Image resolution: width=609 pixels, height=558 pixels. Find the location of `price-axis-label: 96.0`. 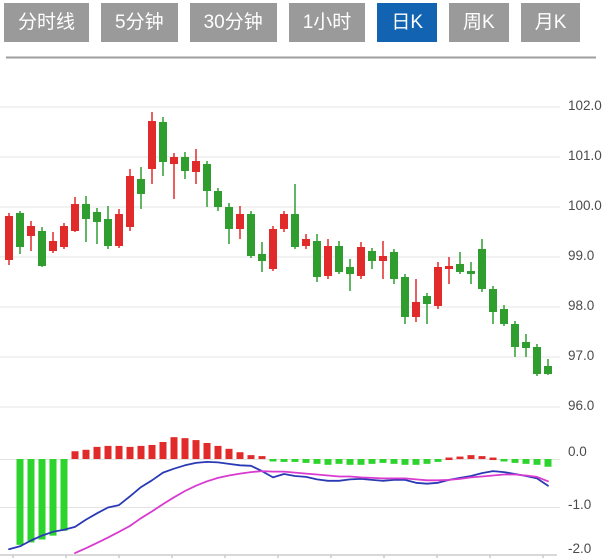

price-axis-label: 96.0 is located at coordinates (581, 405).